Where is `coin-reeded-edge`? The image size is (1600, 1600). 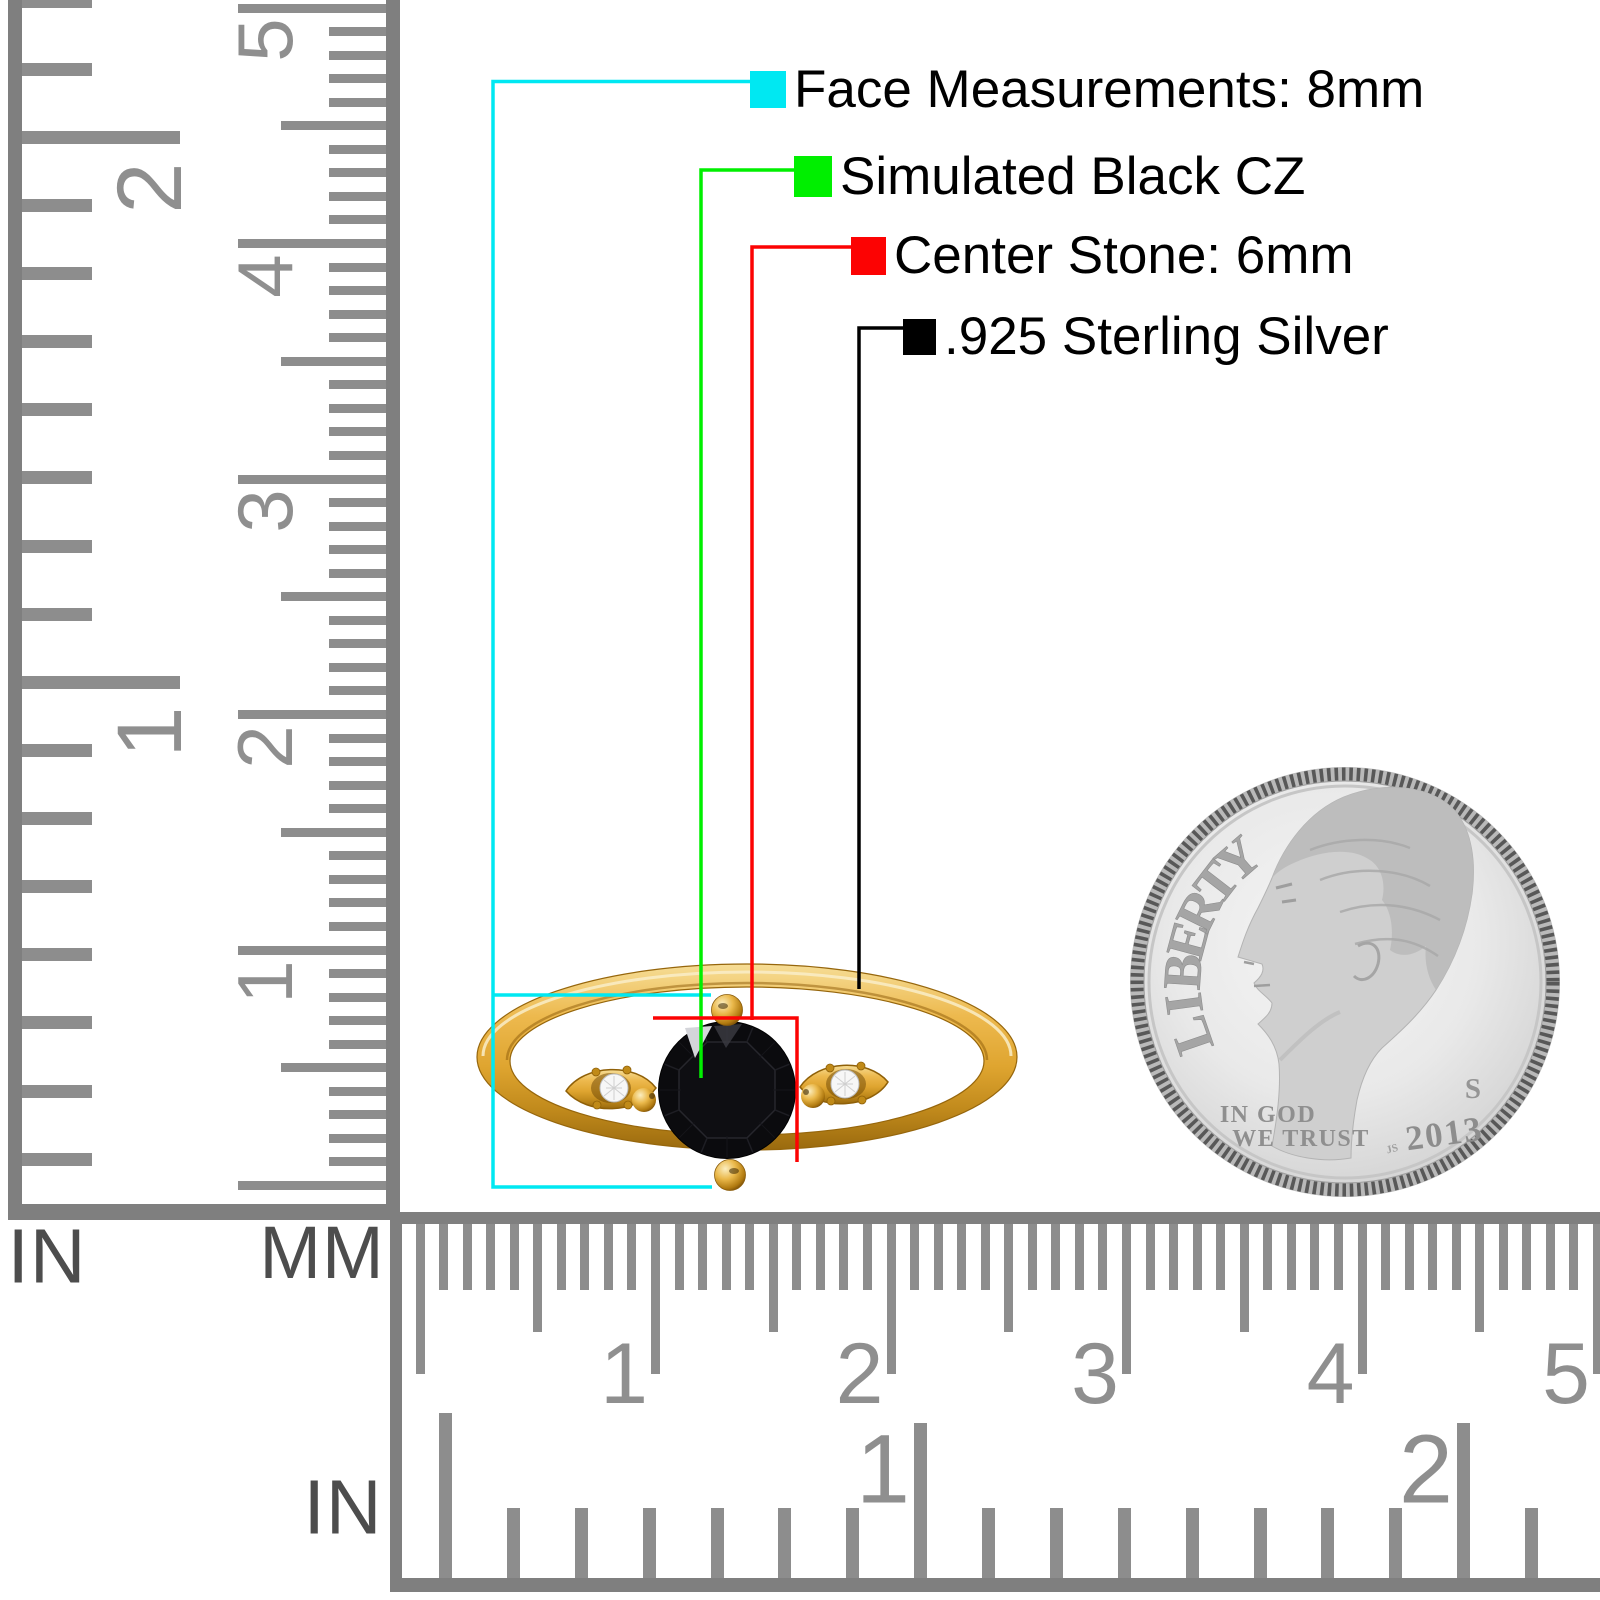 coin-reeded-edge is located at coordinates (1345, 982).